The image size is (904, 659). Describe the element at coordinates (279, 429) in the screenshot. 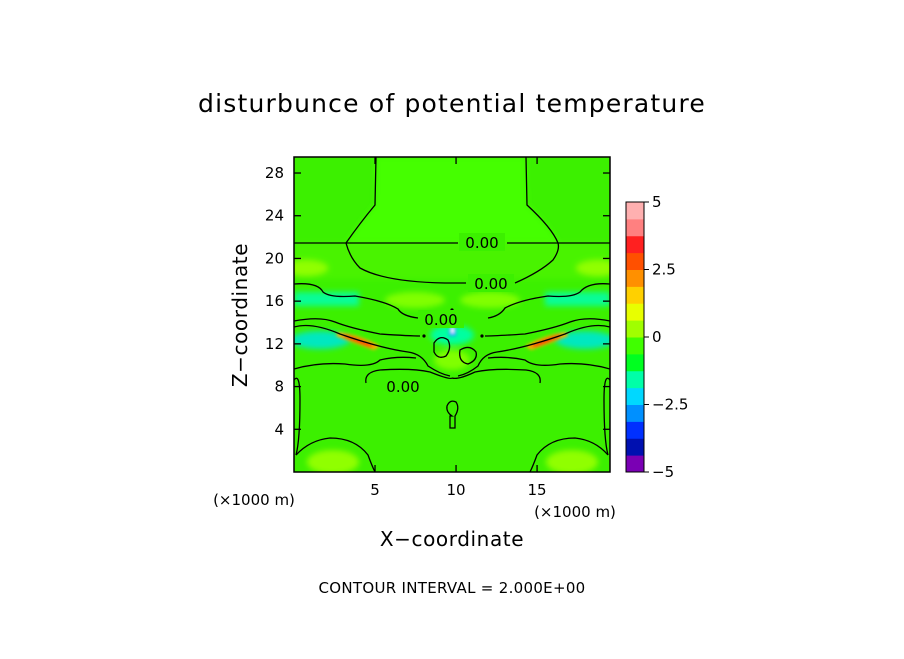

I see `y-tick-label: 4` at that location.